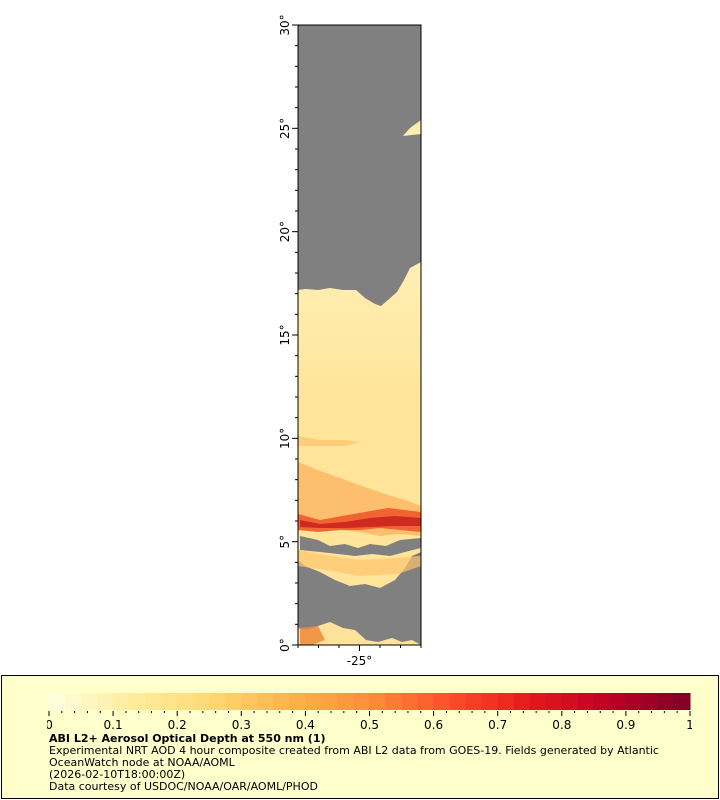  What do you see at coordinates (285, 645) in the screenshot?
I see `lat-tick-label: 0°` at bounding box center [285, 645].